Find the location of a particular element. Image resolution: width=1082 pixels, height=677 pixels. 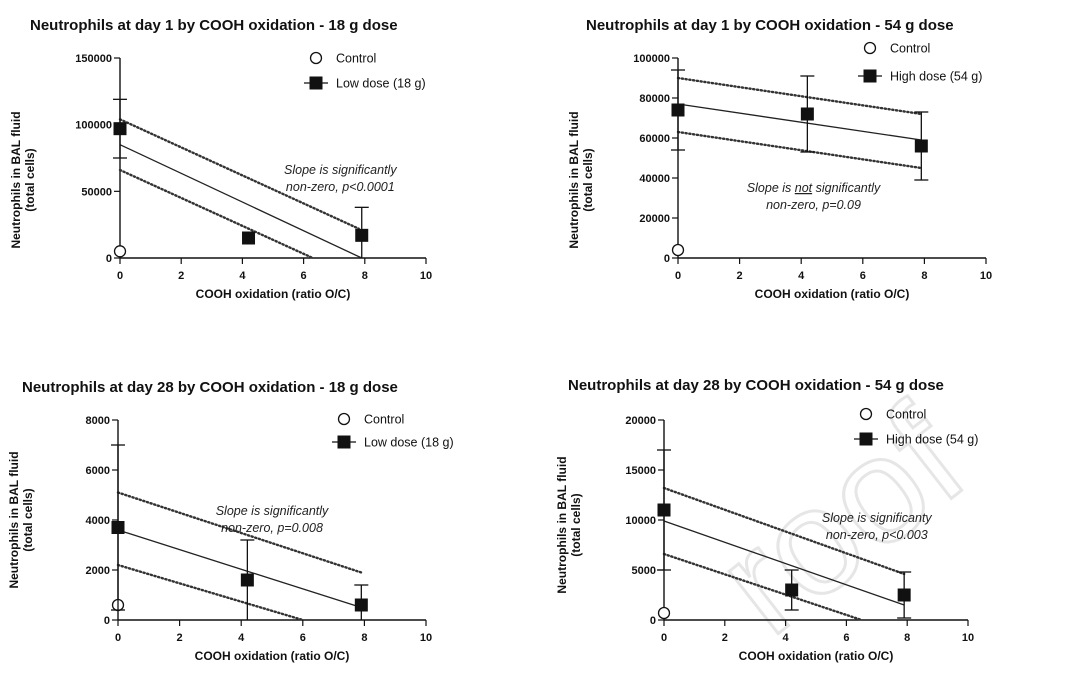

y-tick-label: 8000 is located at coordinates (98, 421).